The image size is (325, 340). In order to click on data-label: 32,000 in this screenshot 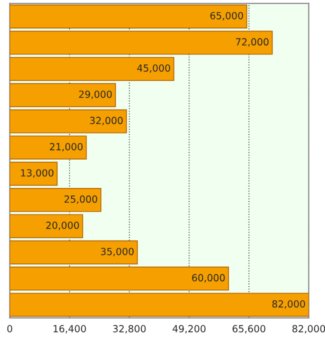, I will do `click(106, 121)`.